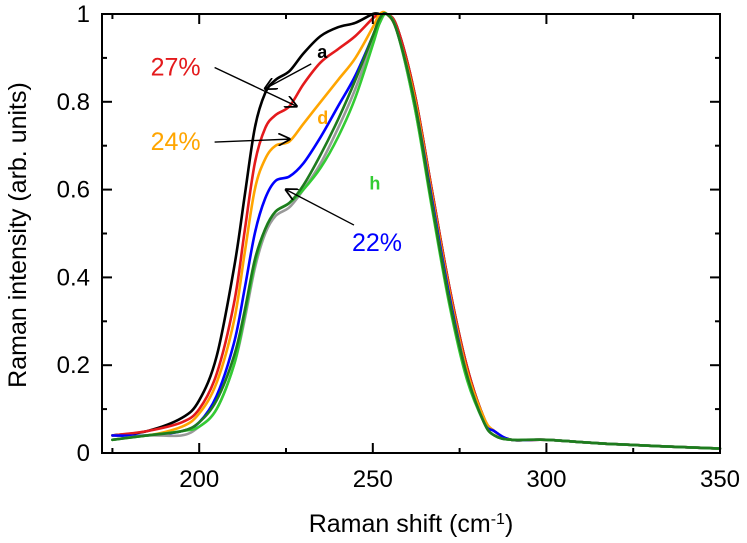  What do you see at coordinates (276, 149) in the screenshot?
I see `annotation-layer: 27% 24% 22% a d h` at bounding box center [276, 149].